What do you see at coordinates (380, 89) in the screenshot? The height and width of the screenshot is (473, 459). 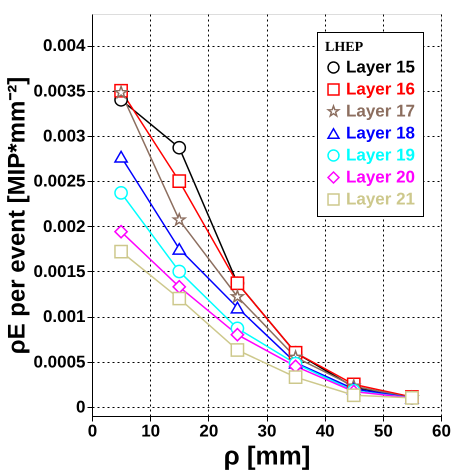 I see `legend-label: Layer 16` at bounding box center [380, 89].